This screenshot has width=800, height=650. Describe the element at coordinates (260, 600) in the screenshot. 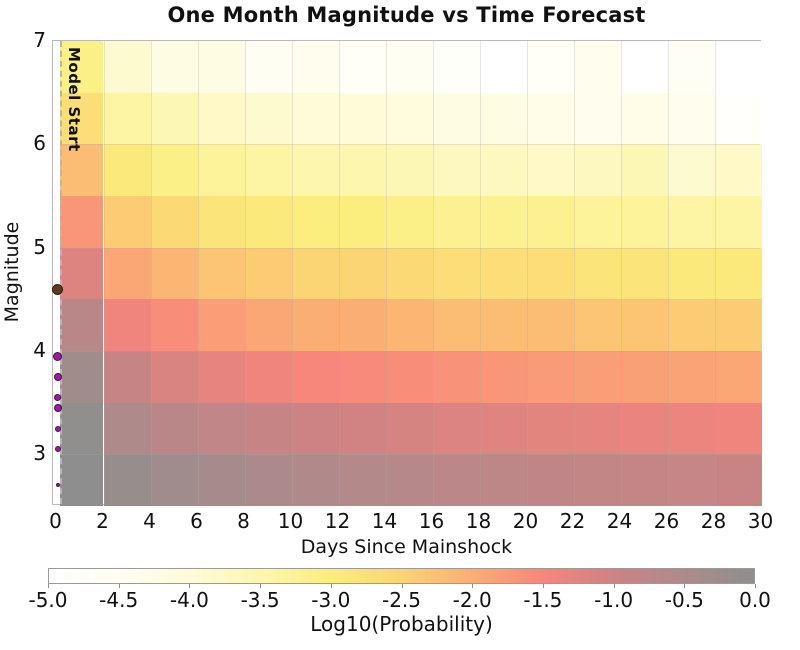

I see `colorbar-tick-label: -3.5` at that location.